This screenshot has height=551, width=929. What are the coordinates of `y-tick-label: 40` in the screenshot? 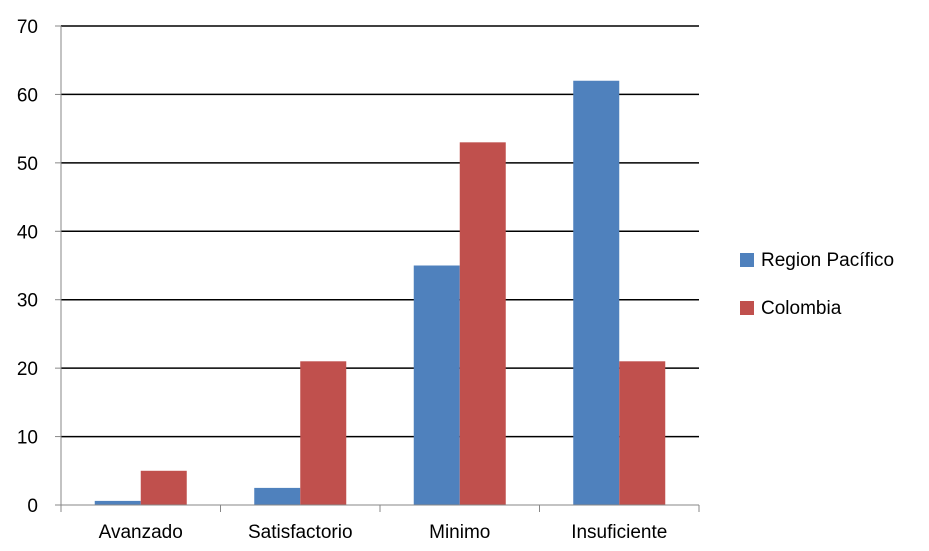 It's located at (27, 232).